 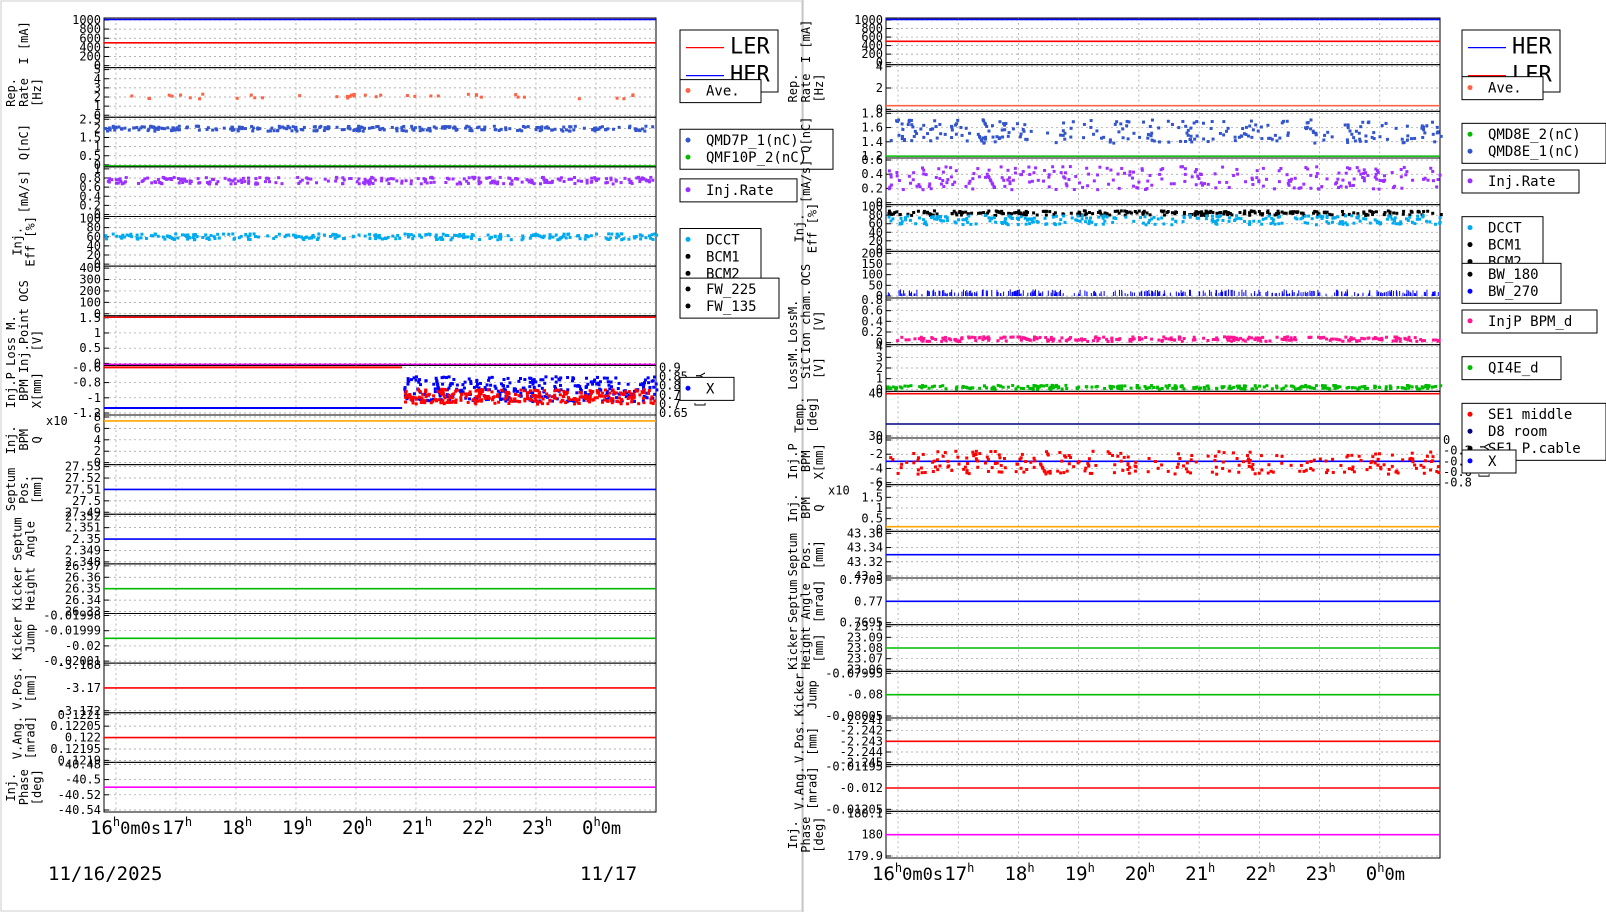 I want to click on y-axis-label: Phase, so click(x=24, y=787).